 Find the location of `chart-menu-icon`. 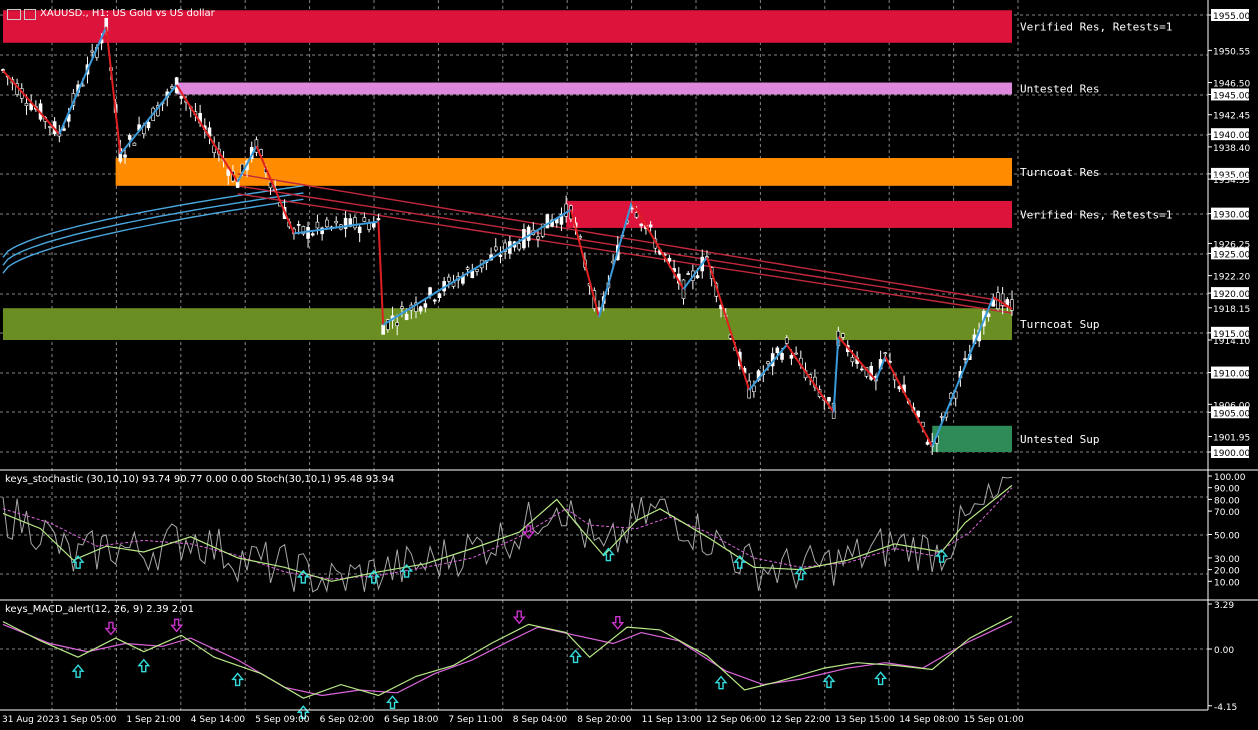

chart-menu-icon is located at coordinates (14, 14).